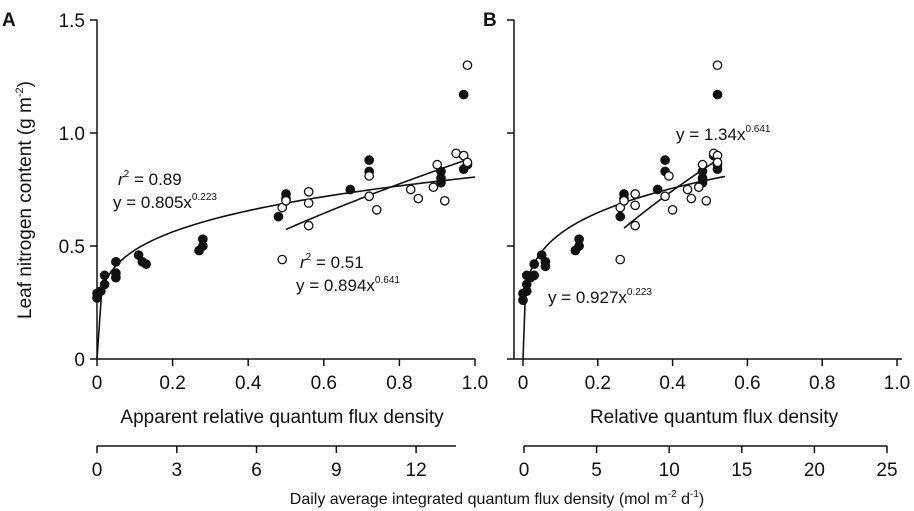  Describe the element at coordinates (165, 202) in the screenshot. I see `panel-a-annotation-eq-filled: y = 0.805x0.223` at that location.